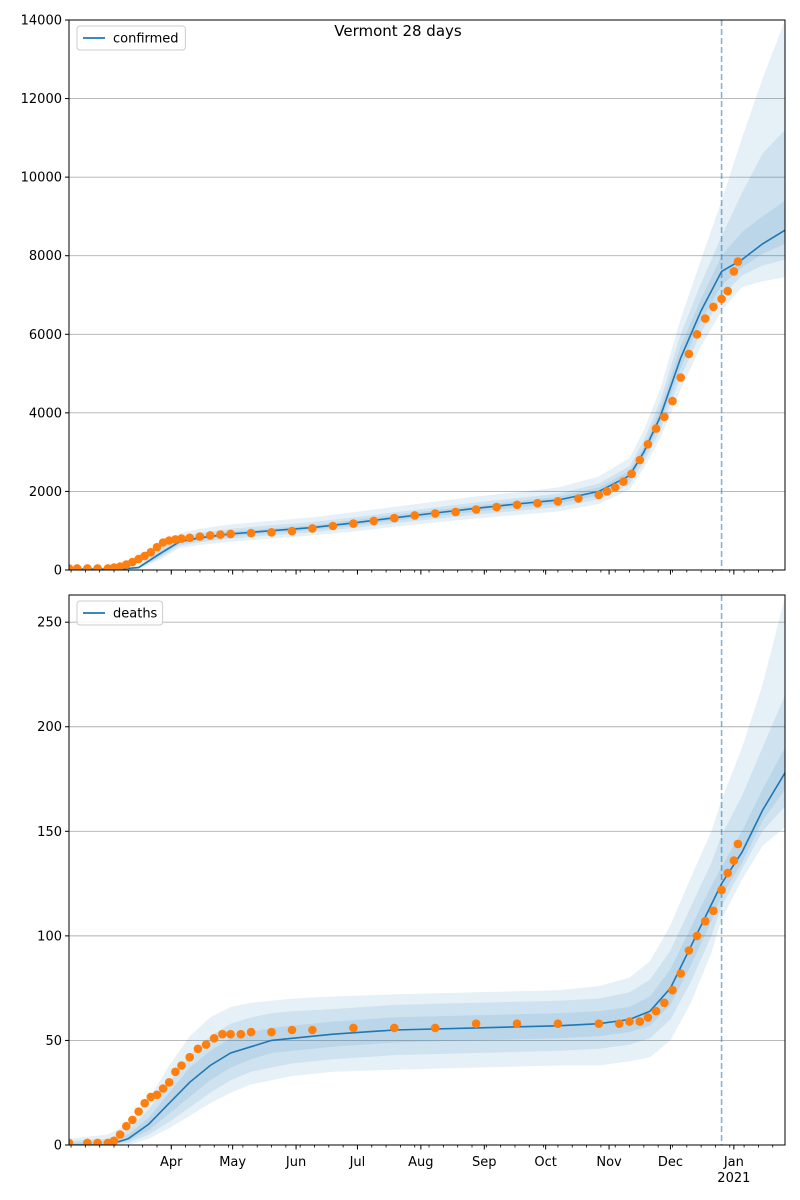 The height and width of the screenshot is (1200, 800). What do you see at coordinates (41, 178) in the screenshot?
I see `y-tick-label: 10000` at bounding box center [41, 178].